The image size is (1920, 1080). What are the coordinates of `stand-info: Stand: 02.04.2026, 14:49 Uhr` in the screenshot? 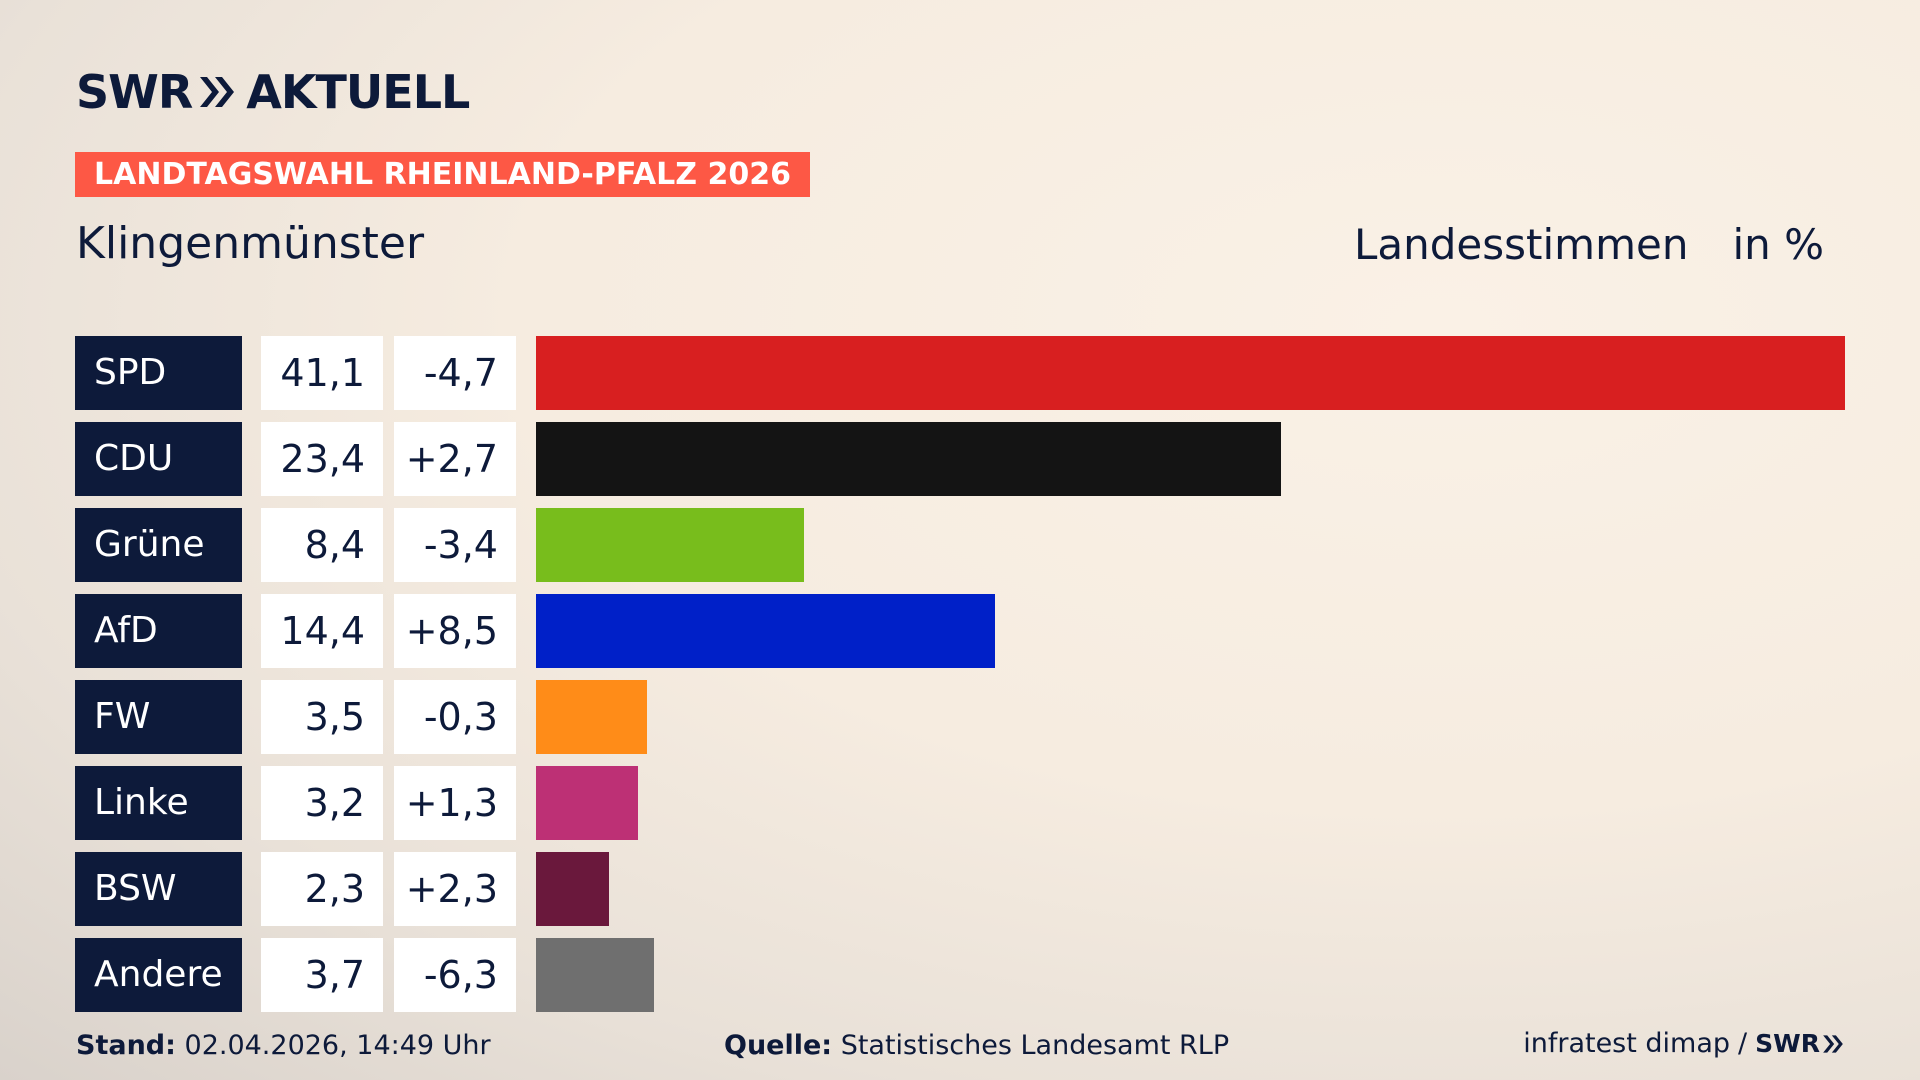 It's located at (283, 1045).